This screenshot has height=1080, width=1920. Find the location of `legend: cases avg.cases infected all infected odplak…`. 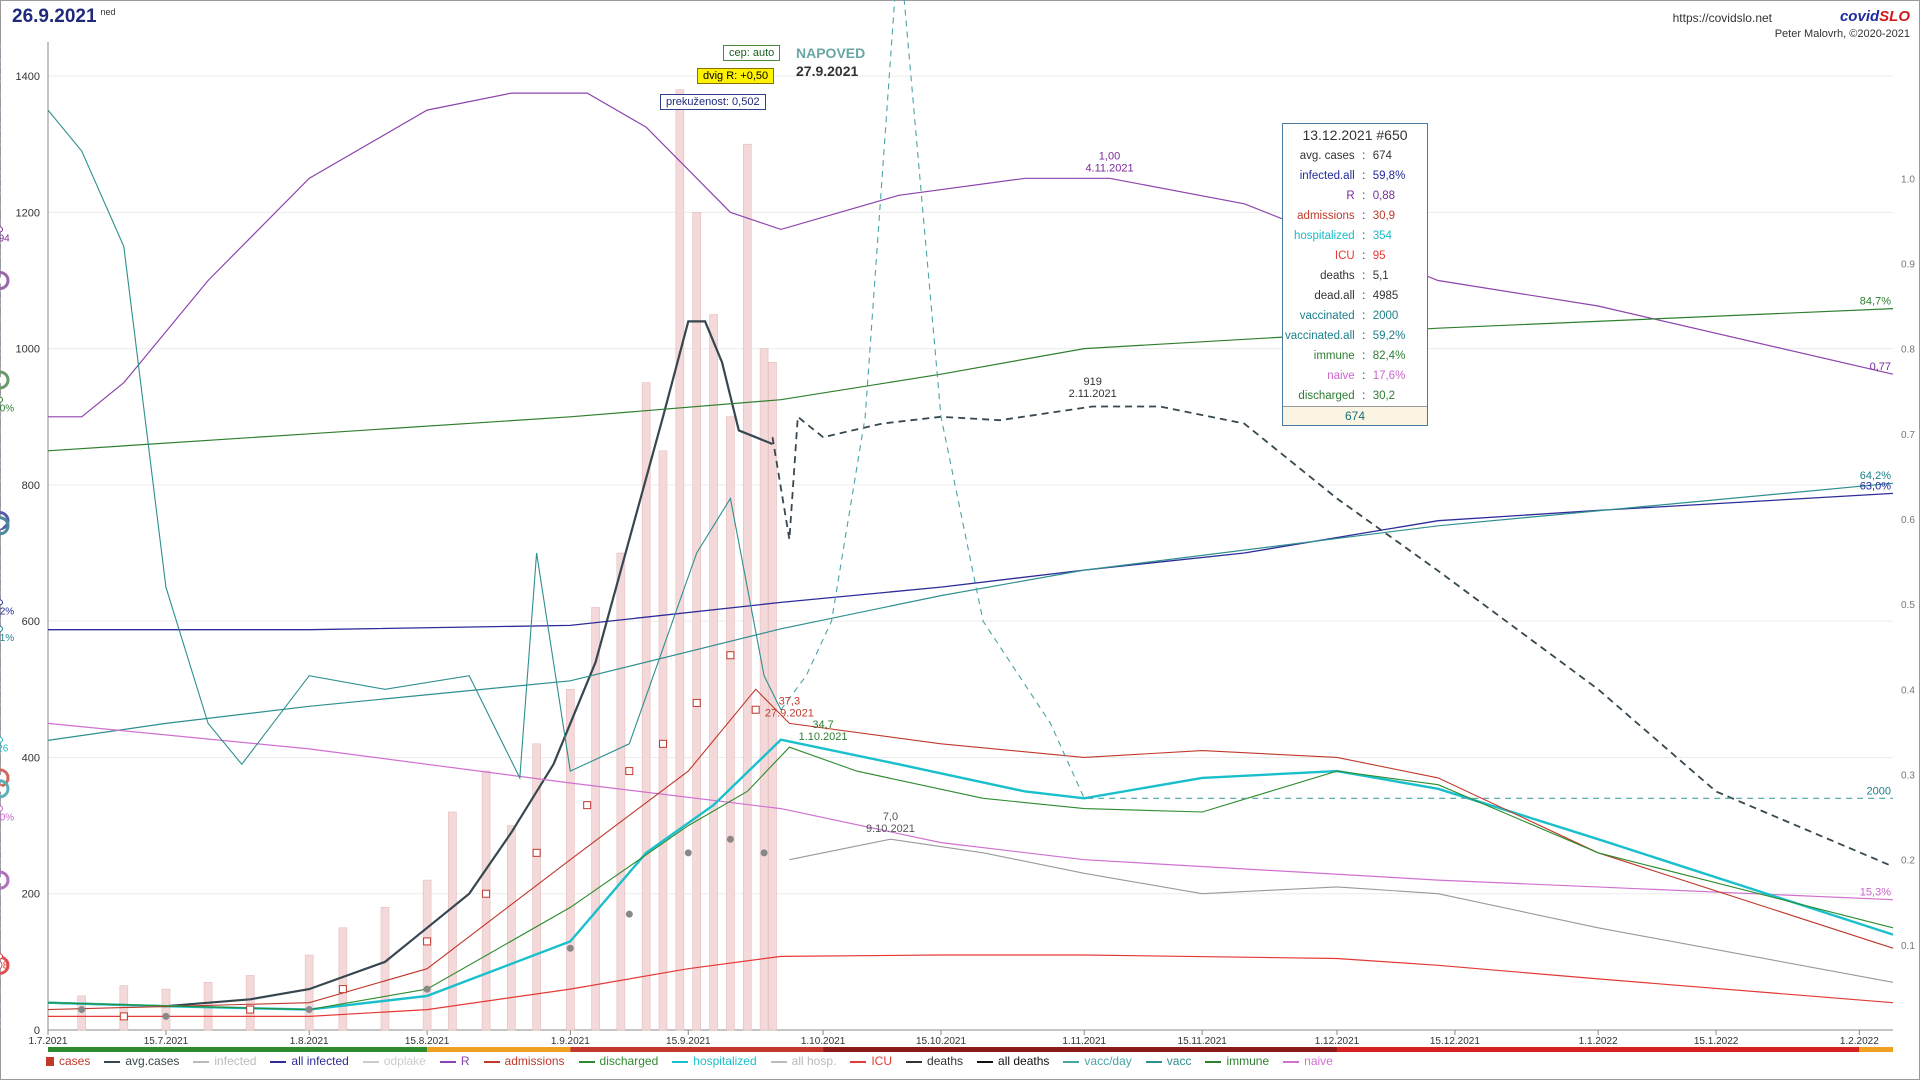

legend: cases avg.cases infected all infected odplak… is located at coordinates (696, 1061).